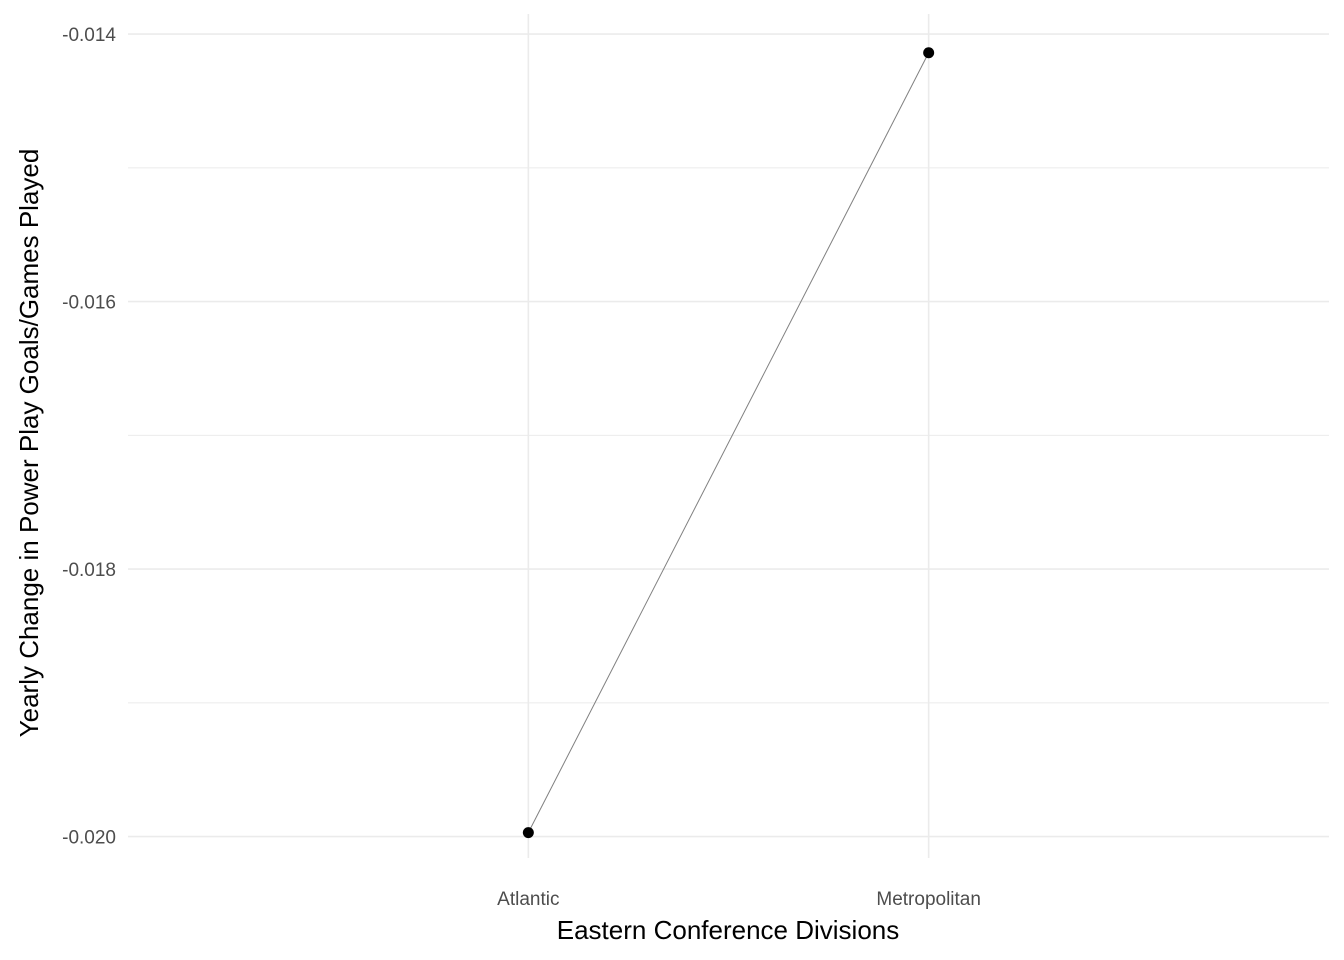  What do you see at coordinates (89, 838) in the screenshot?
I see `y-tick-label: -0.020` at bounding box center [89, 838].